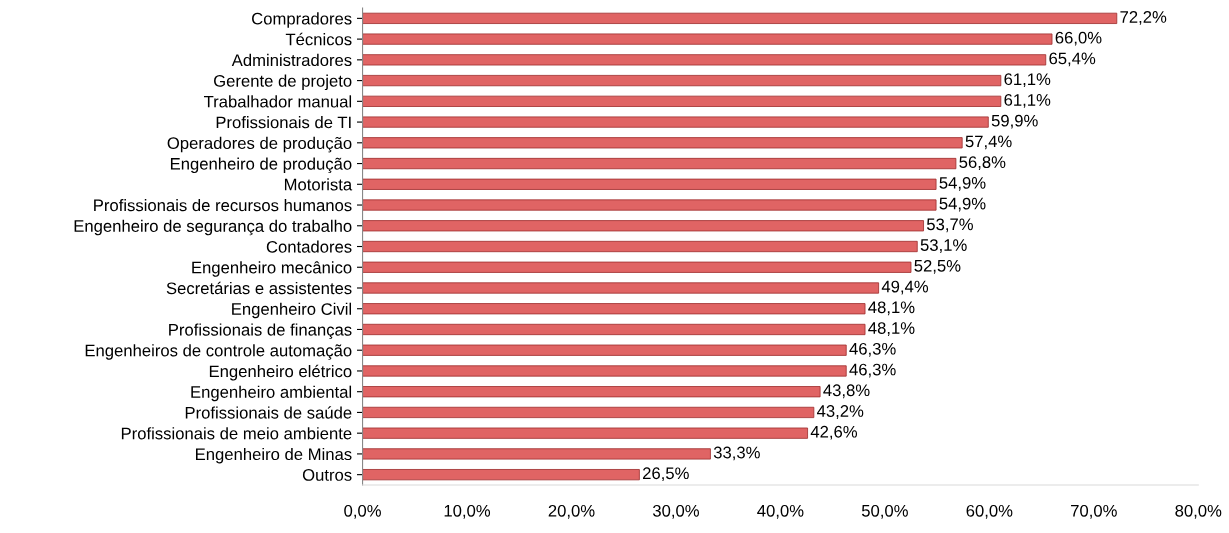 This screenshot has width=1229, height=533. I want to click on data-label: 66,0%, so click(1078, 38).